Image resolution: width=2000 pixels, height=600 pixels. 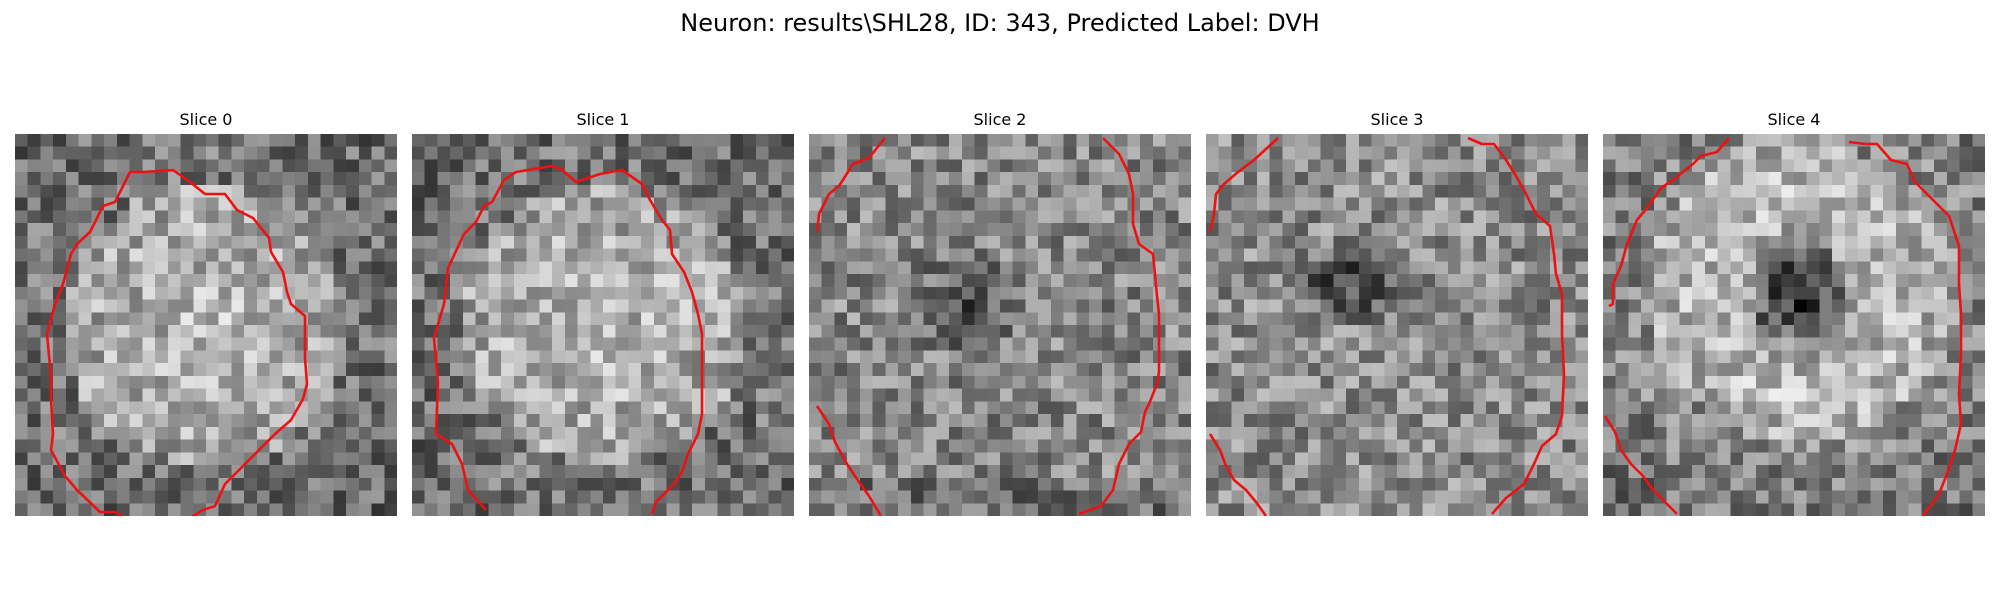 I want to click on slice-panel-1: Slice 1, so click(x=603, y=312).